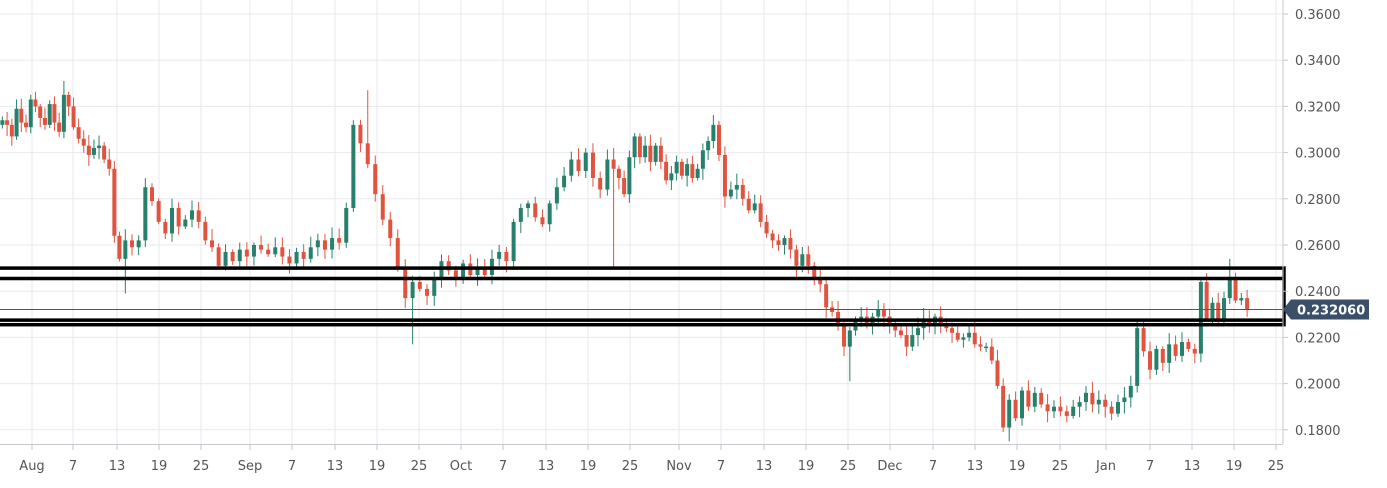 This screenshot has width=1387, height=488. I want to click on x-tick-label: Jan, so click(1105, 466).